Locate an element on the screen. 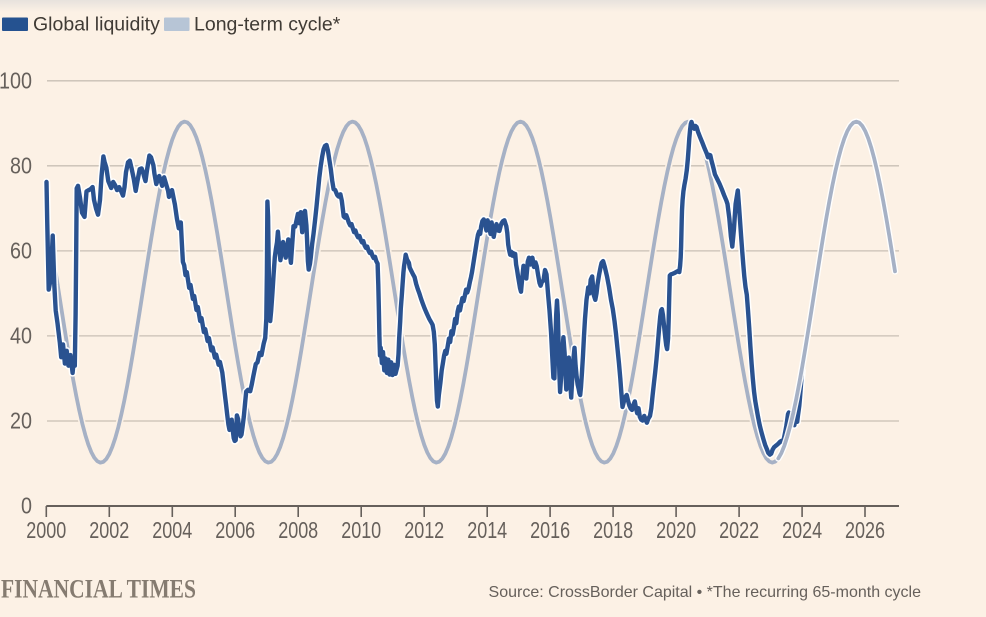 The image size is (986, 617). svg-text: 40 is located at coordinates (21, 336).